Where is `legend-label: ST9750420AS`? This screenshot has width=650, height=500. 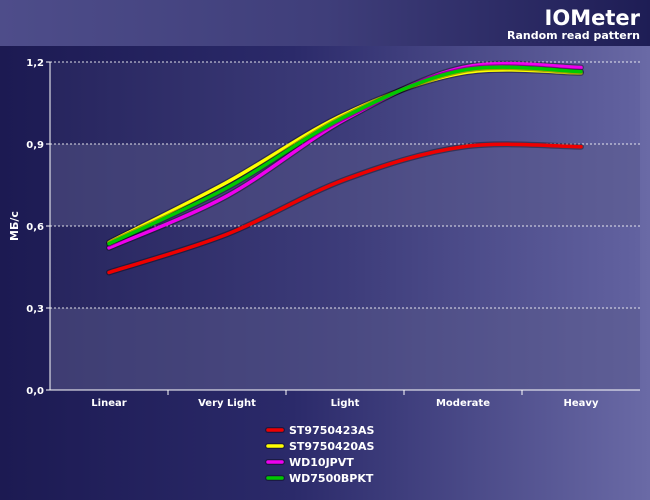 legend-label: ST9750420AS is located at coordinates (332, 446).